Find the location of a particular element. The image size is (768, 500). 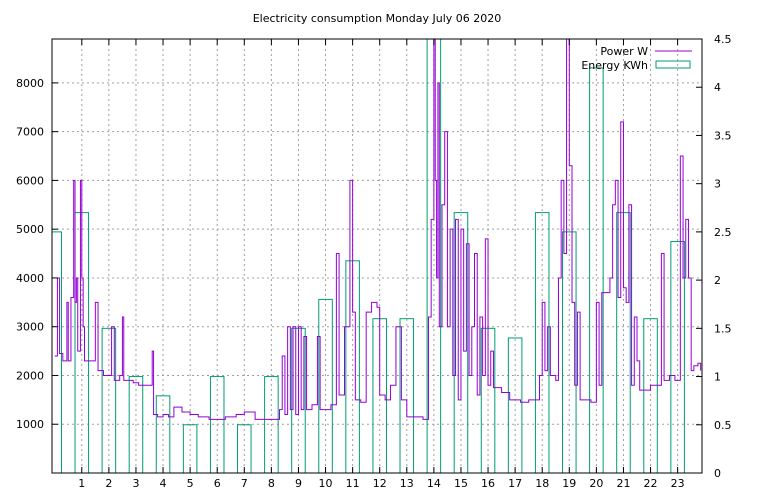

legend-label-energy: Energy KWh is located at coordinates (614, 65).